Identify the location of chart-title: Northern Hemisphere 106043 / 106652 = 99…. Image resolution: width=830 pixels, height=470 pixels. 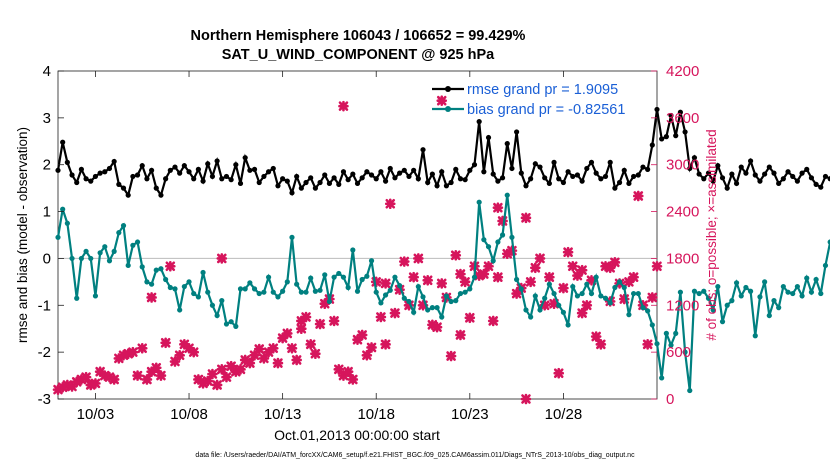
(358, 36).